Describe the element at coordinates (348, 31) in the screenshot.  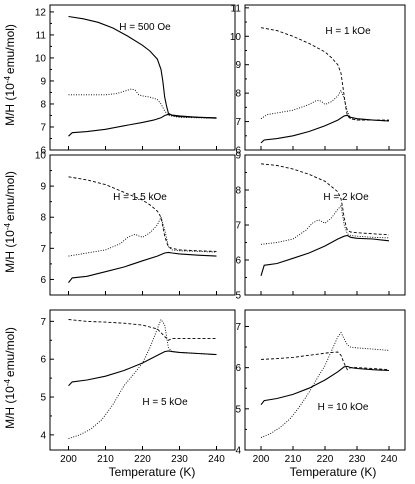
I see `field-annotation: H = 1 kOe` at that location.